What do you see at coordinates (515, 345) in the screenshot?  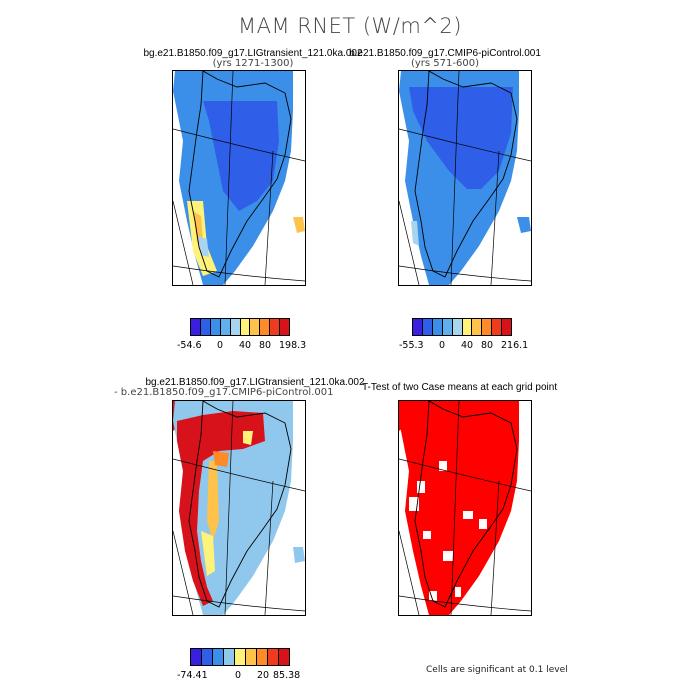 I see `colorbar-label: 216.1` at bounding box center [515, 345].